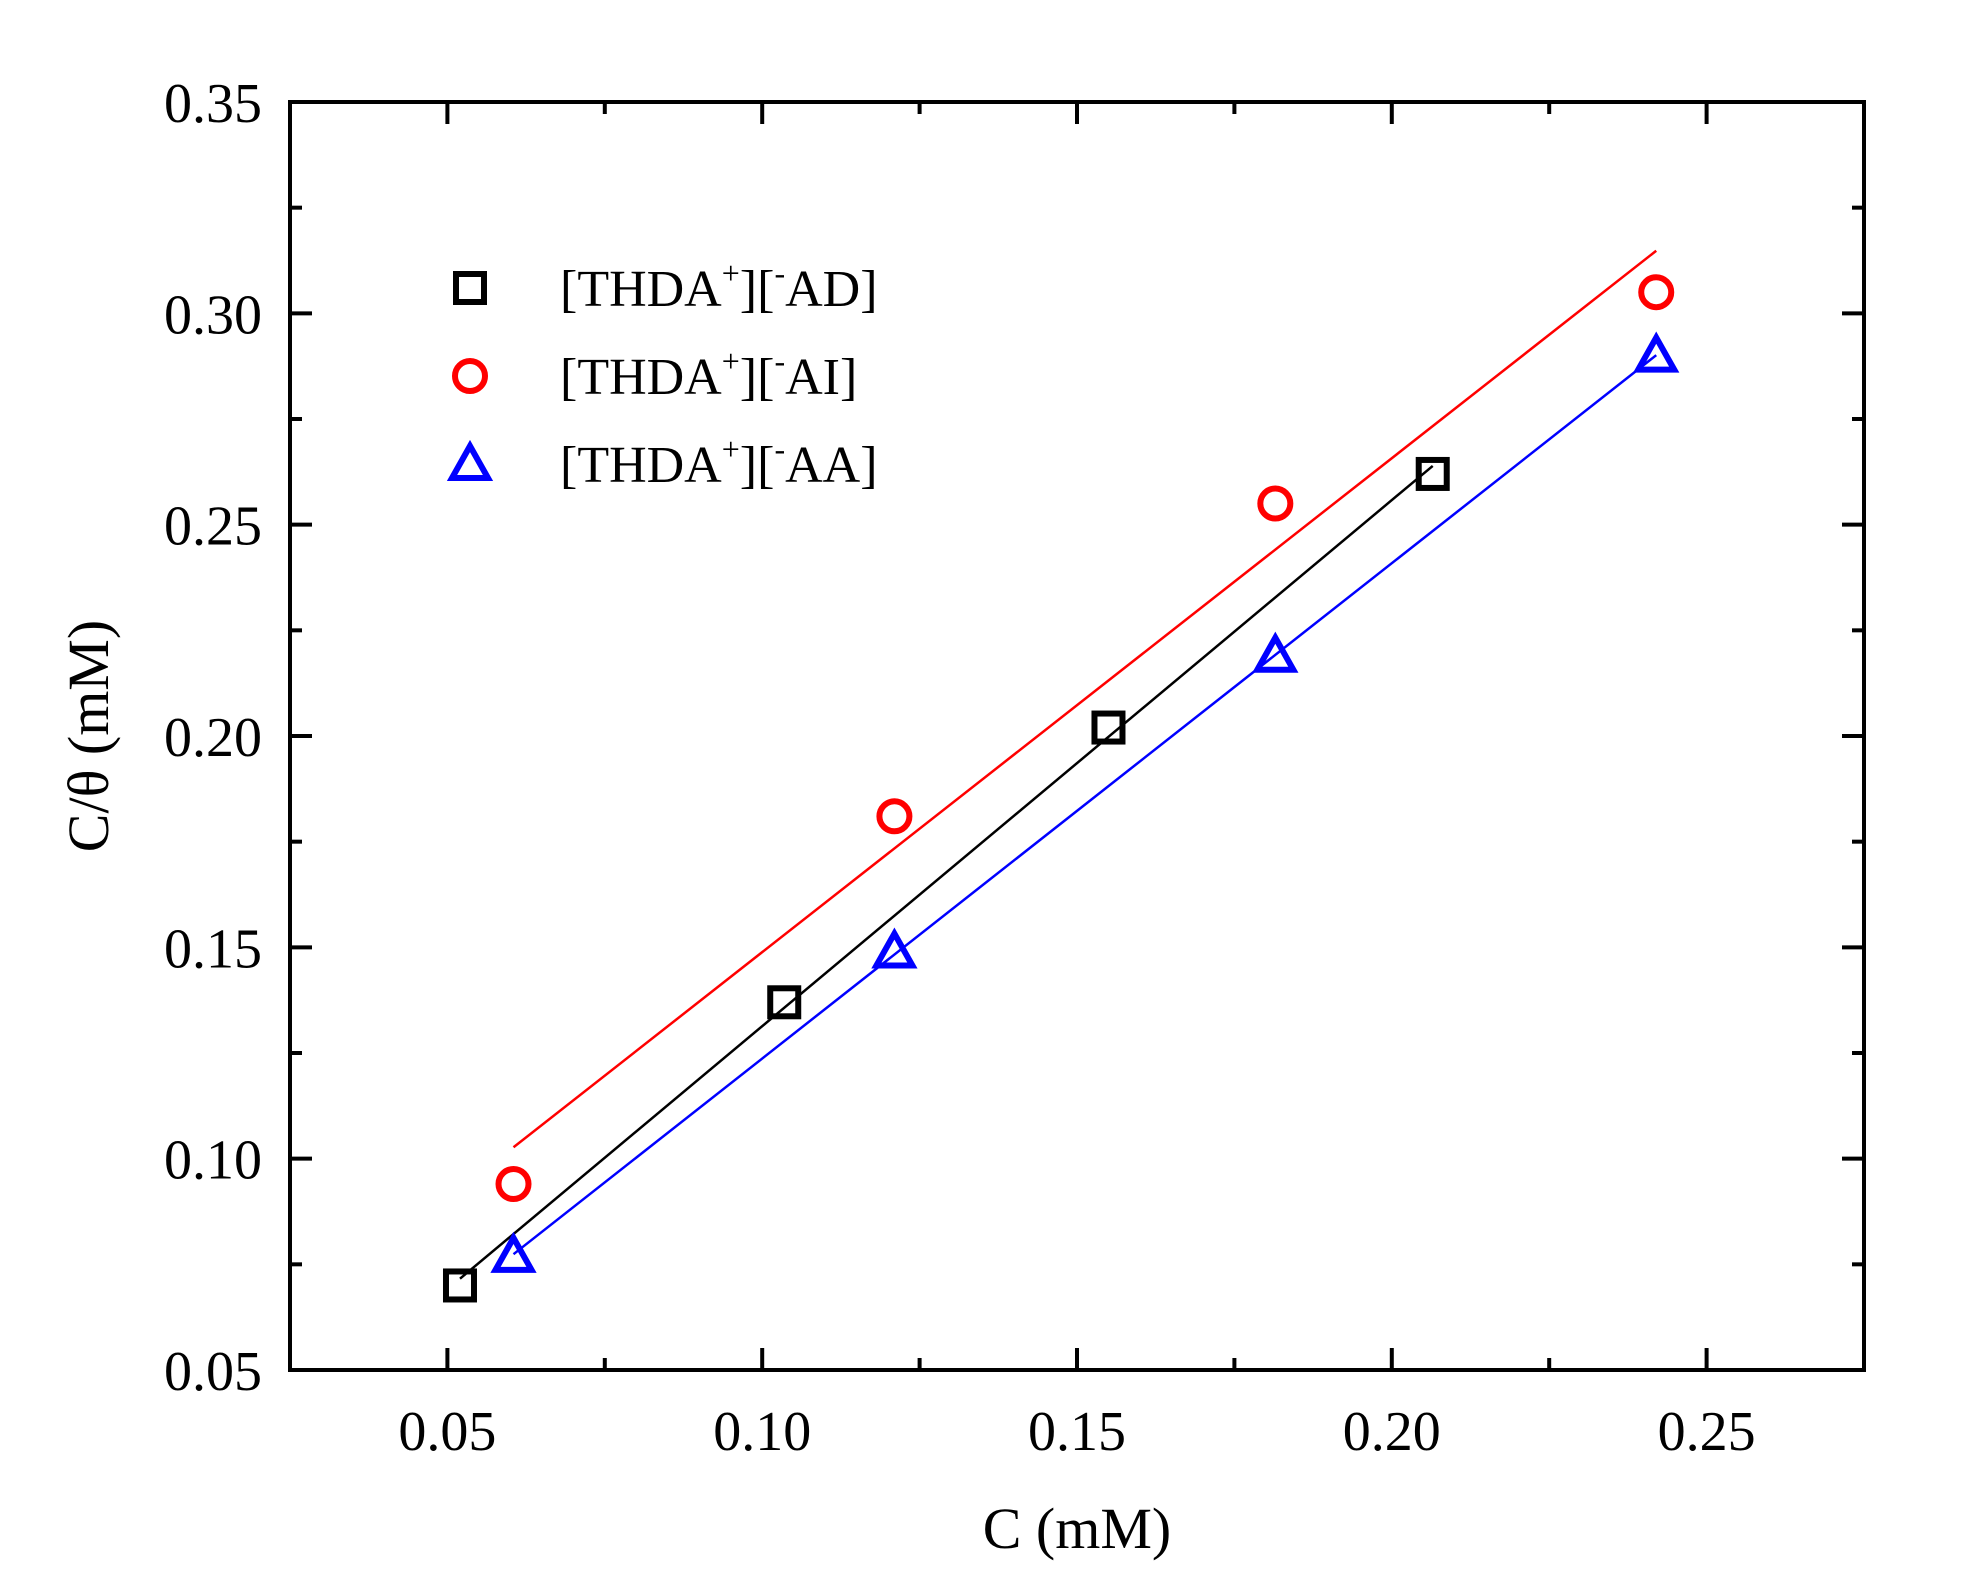 The width and height of the screenshot is (1984, 1586). Describe the element at coordinates (213, 1372) in the screenshot. I see `y-tick-label: 0.05` at that location.